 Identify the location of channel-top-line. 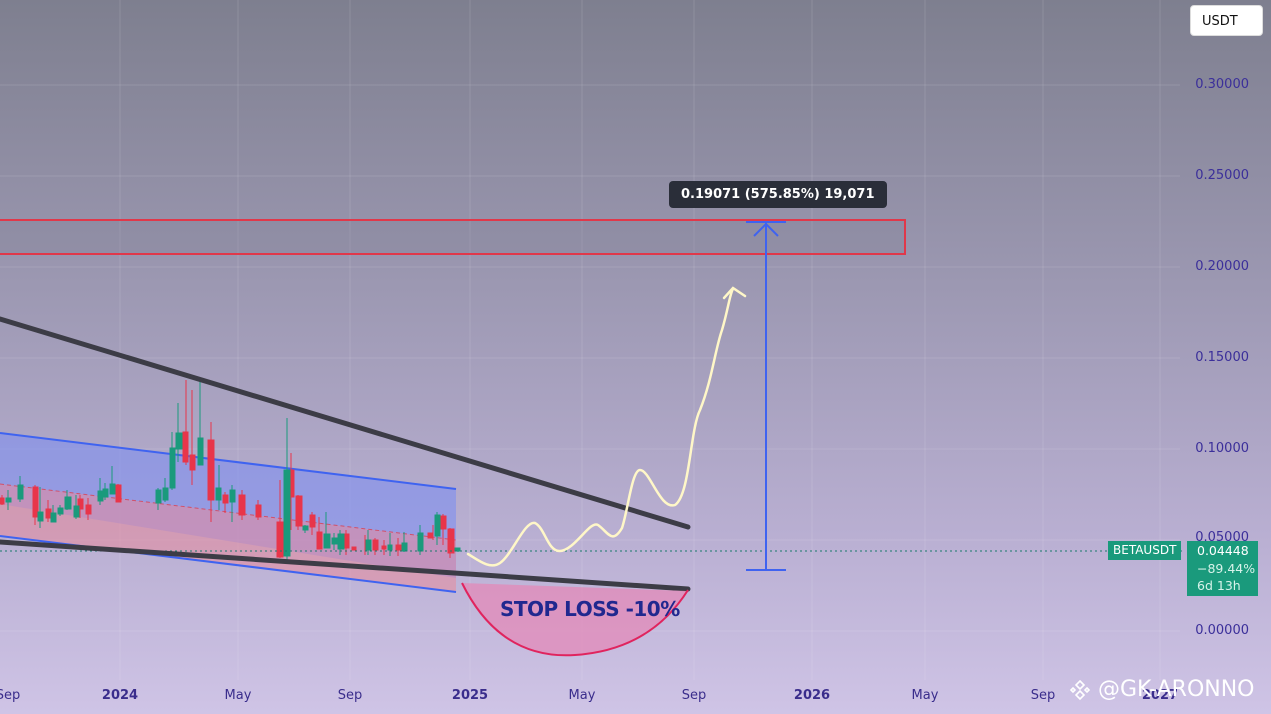
(228, 461).